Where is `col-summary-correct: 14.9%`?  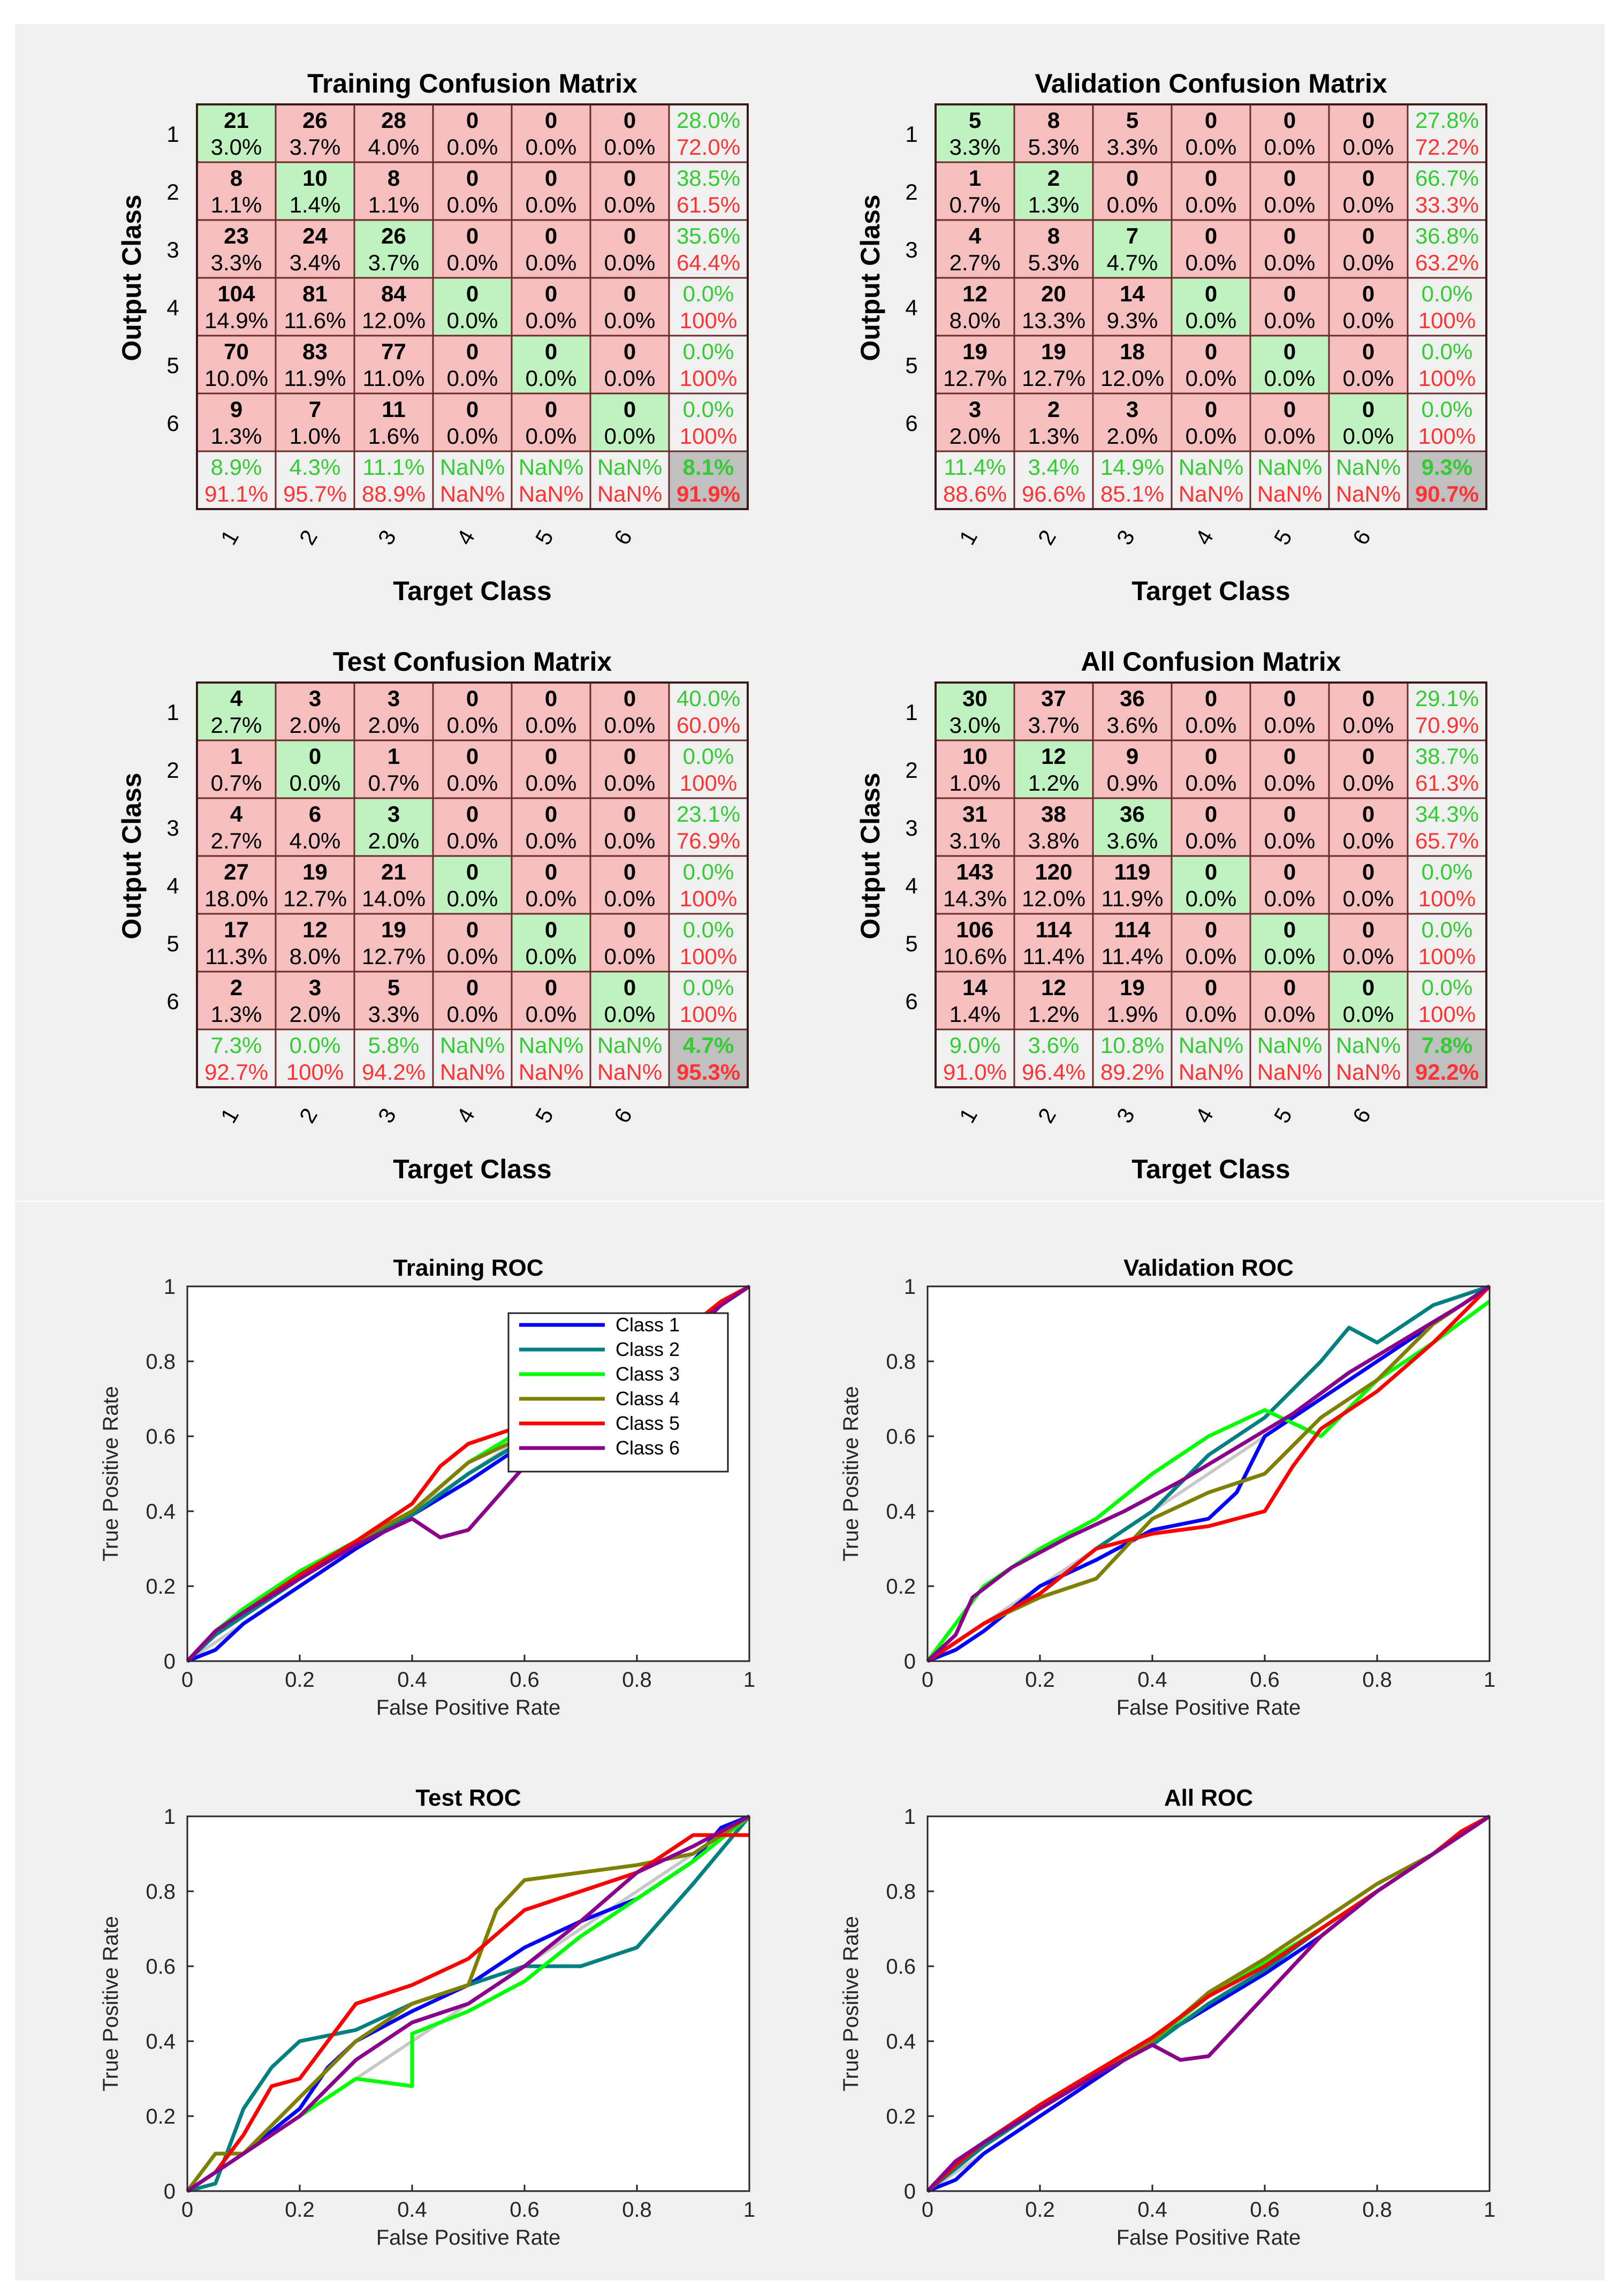 col-summary-correct: 14.9% is located at coordinates (1132, 467).